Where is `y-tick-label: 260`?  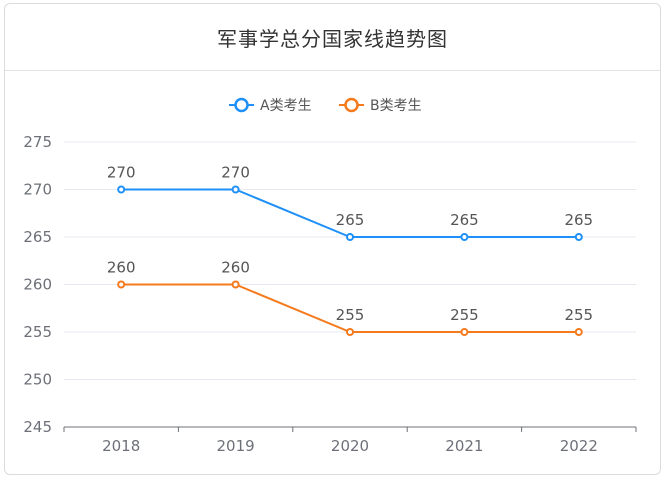 y-tick-label: 260 is located at coordinates (37, 285).